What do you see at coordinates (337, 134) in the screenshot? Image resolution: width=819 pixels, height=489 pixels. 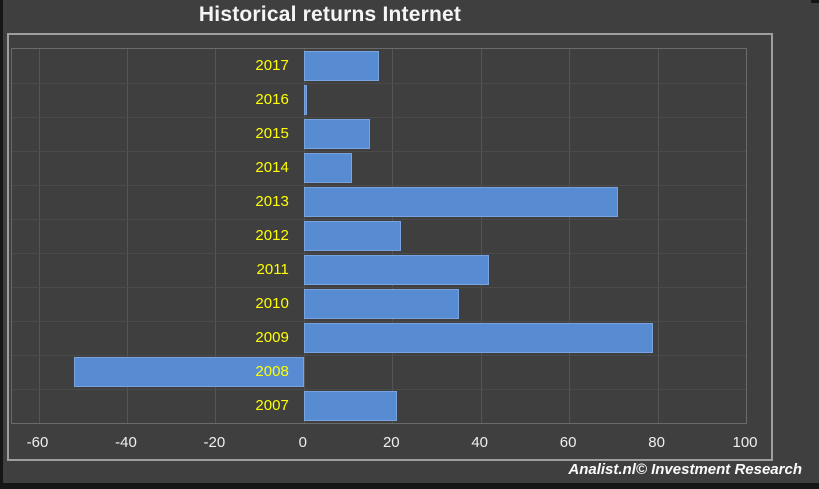 I see `bar-2015` at bounding box center [337, 134].